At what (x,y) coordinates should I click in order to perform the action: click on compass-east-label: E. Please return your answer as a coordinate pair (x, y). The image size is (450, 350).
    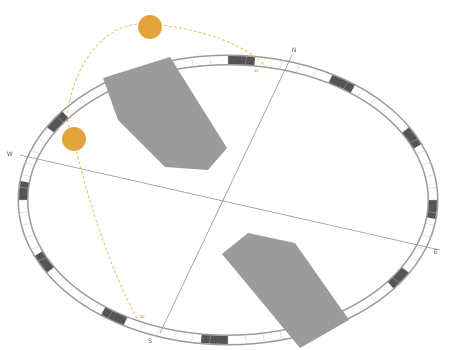
    Looking at the image, I should click on (436, 253).